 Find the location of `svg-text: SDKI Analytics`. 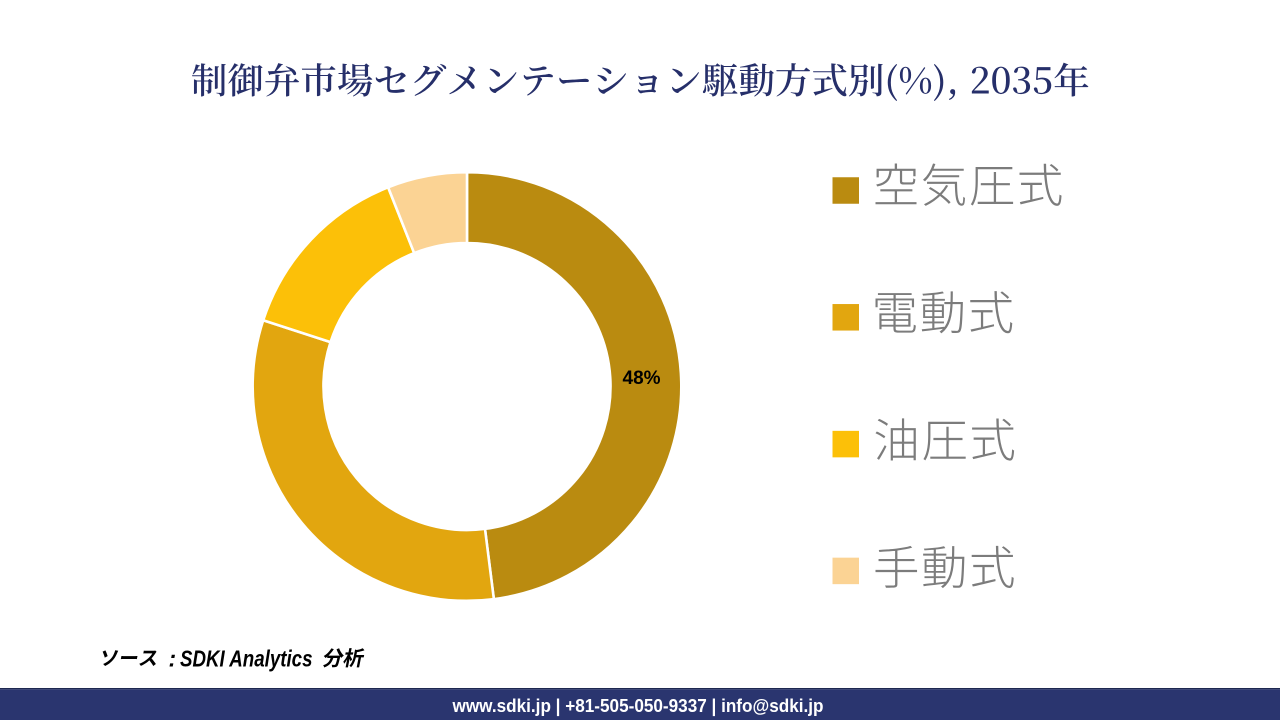

svg-text: SDKI Analytics is located at coordinates (246, 658).